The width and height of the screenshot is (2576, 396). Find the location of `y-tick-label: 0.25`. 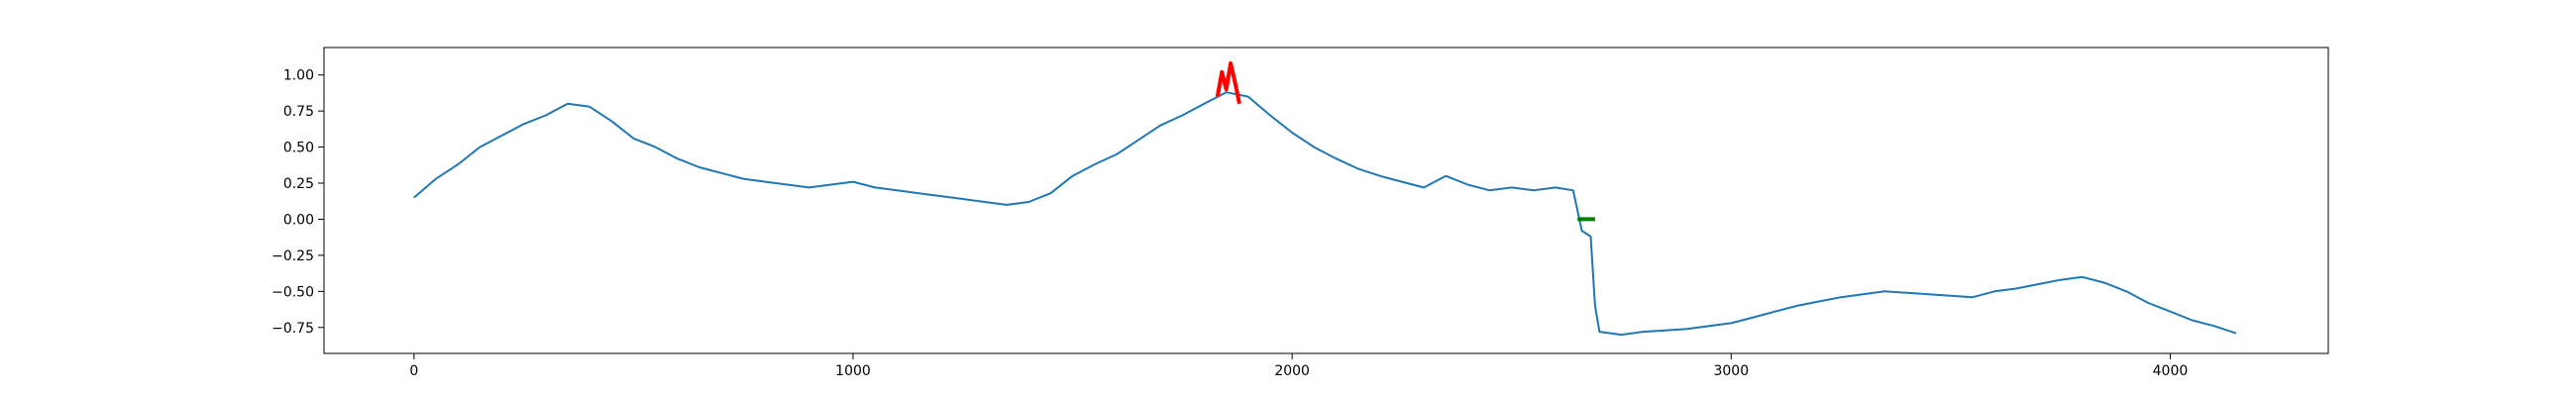

y-tick-label: 0.25 is located at coordinates (298, 184).